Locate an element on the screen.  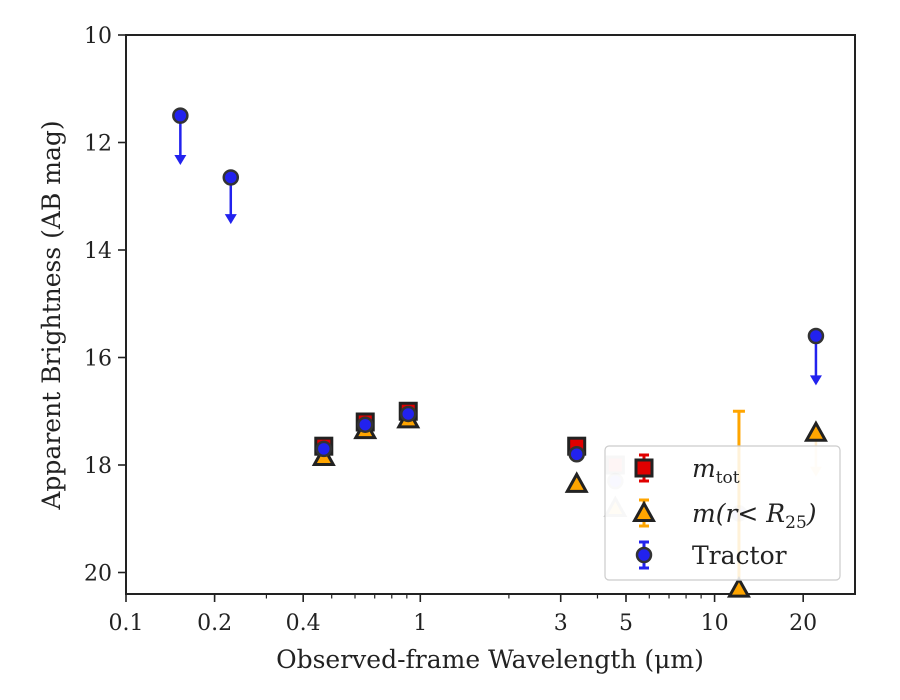
legend-entries: mtot m(r< R25) Tractor is located at coordinates (724, 511).